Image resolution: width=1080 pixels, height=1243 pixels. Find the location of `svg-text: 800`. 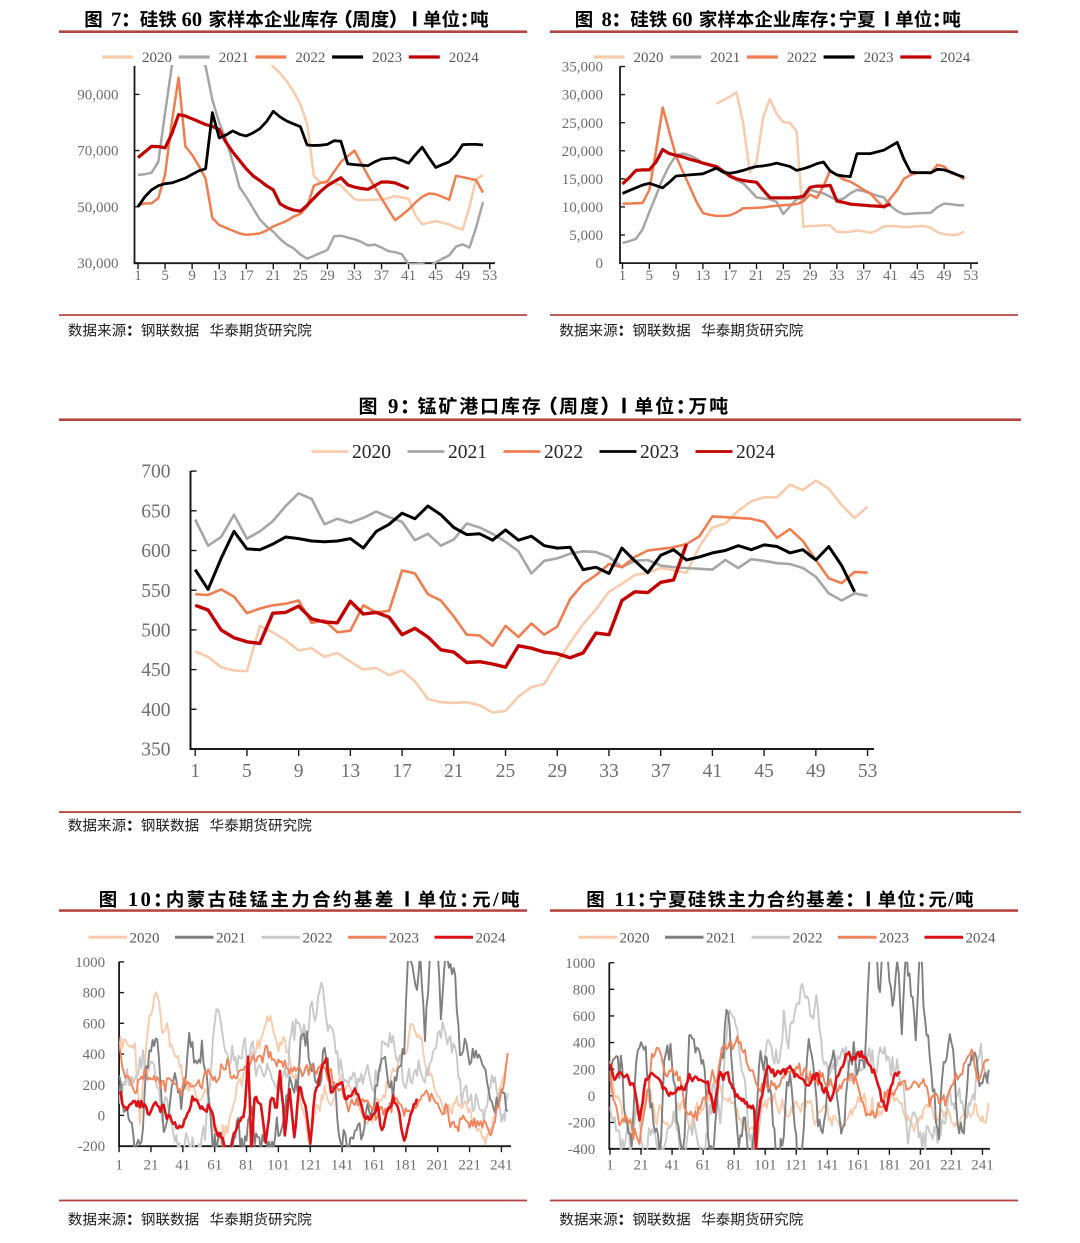

svg-text: 800 is located at coordinates (94, 994).